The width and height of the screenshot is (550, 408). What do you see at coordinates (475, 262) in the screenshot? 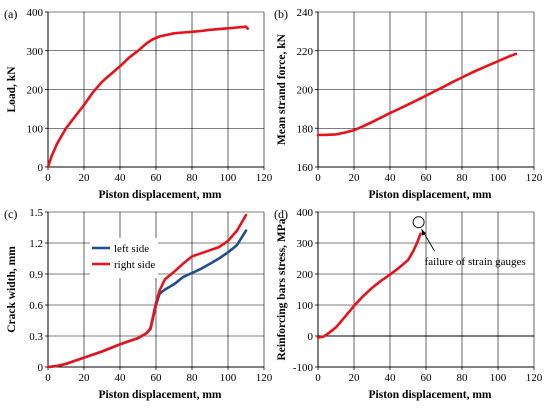
I see `annotation-text: failure of strain gauges` at bounding box center [475, 262].